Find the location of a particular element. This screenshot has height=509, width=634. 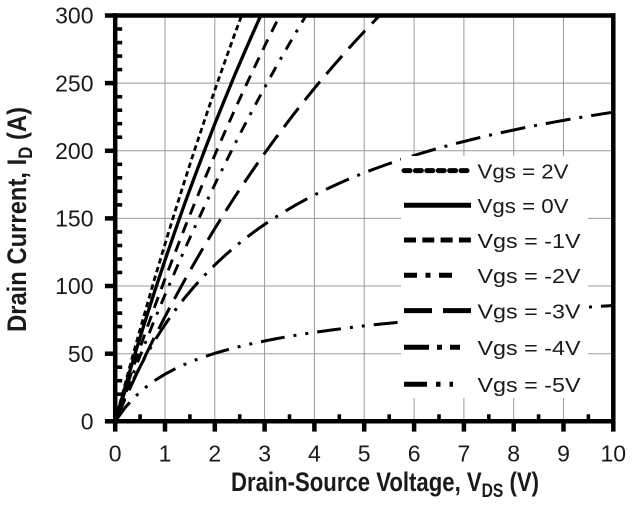

svg-text: Vgs = -1V is located at coordinates (529, 241).